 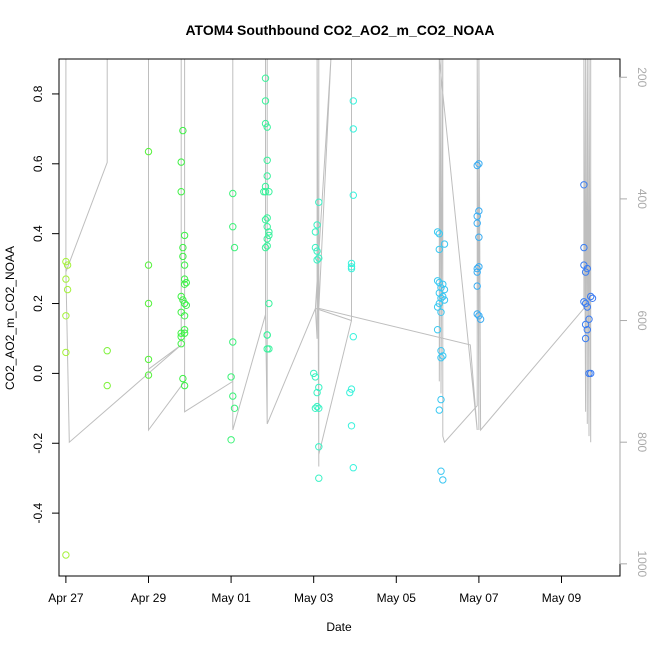 What do you see at coordinates (634, 322) in the screenshot?
I see `right-altitude-axis: 200 400 600 800 1000` at bounding box center [634, 322].